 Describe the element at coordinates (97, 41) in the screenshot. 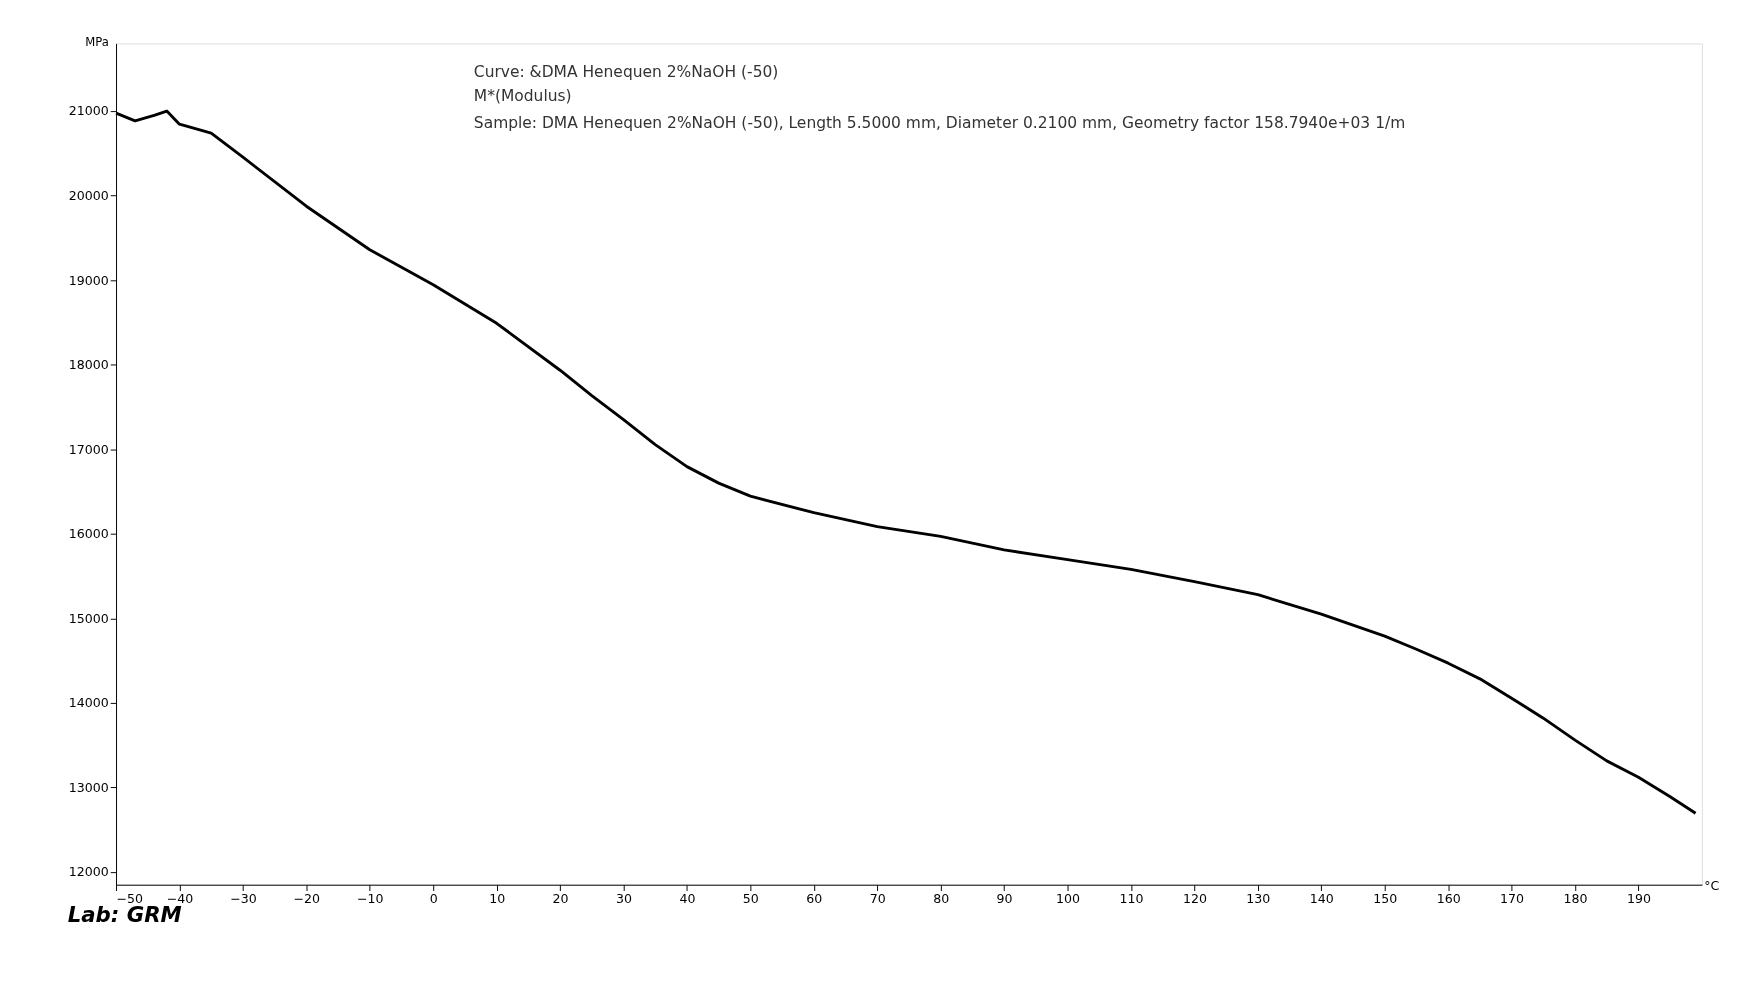

I see `y-axis-title: MPa` at that location.